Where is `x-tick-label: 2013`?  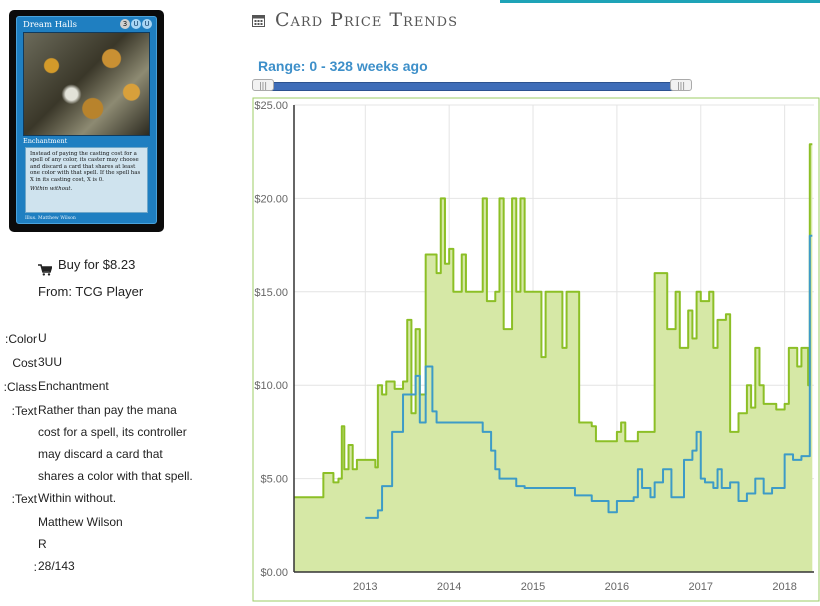
x-tick-label: 2013 is located at coordinates (365, 587).